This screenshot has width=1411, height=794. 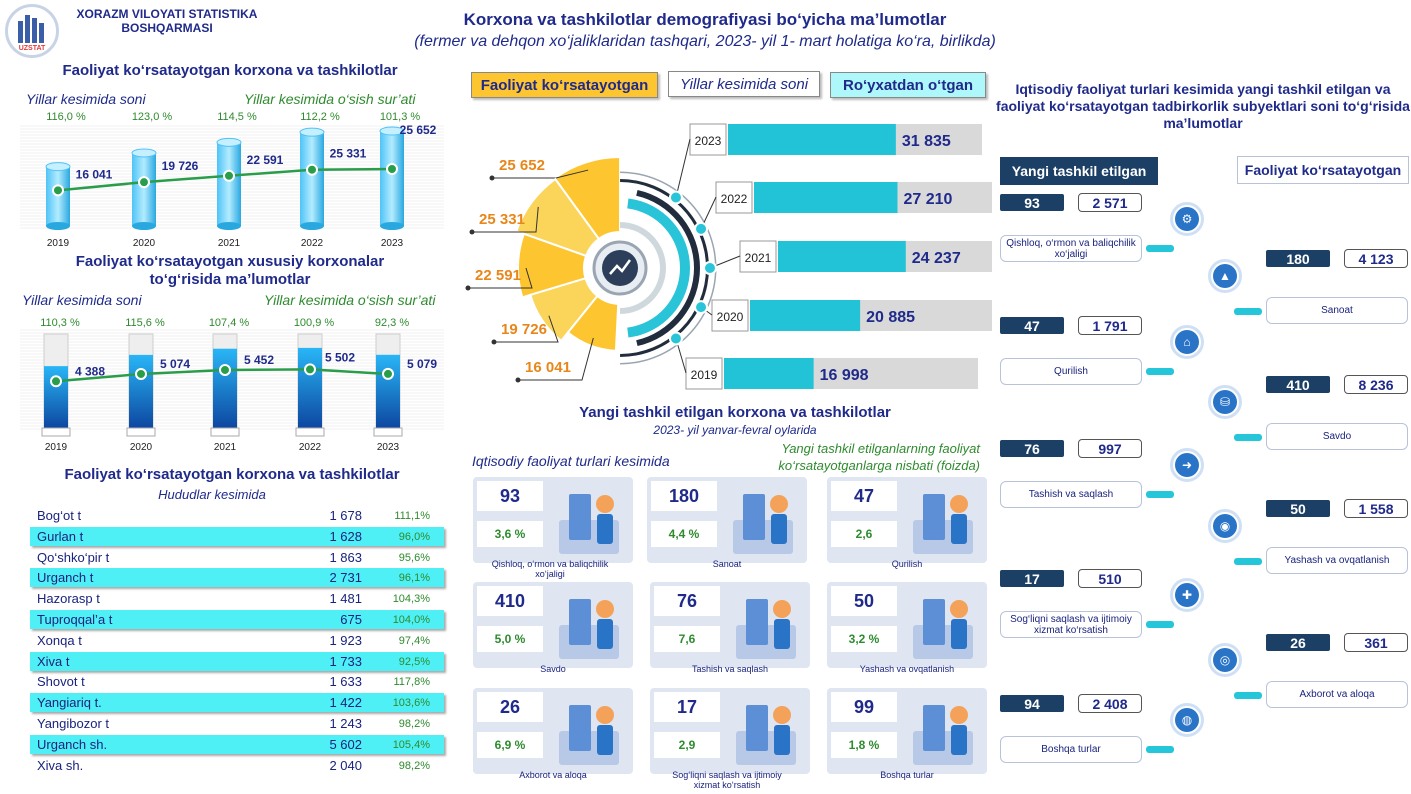 I want to click on activity-label: Savdo, so click(x=1337, y=436).